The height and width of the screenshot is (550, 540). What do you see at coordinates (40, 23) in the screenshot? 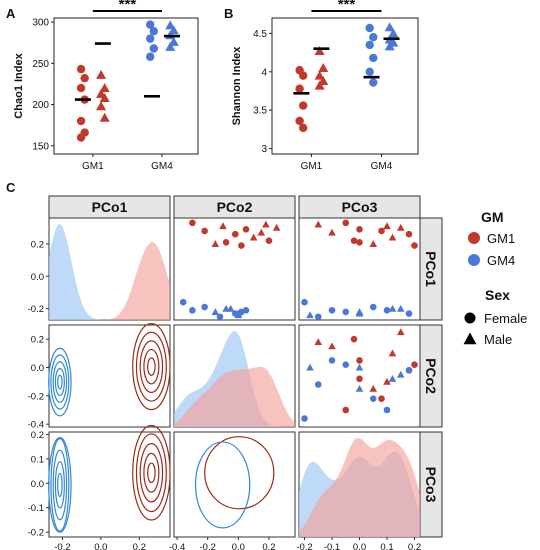
I see `y-tick-label: 300` at bounding box center [40, 23].